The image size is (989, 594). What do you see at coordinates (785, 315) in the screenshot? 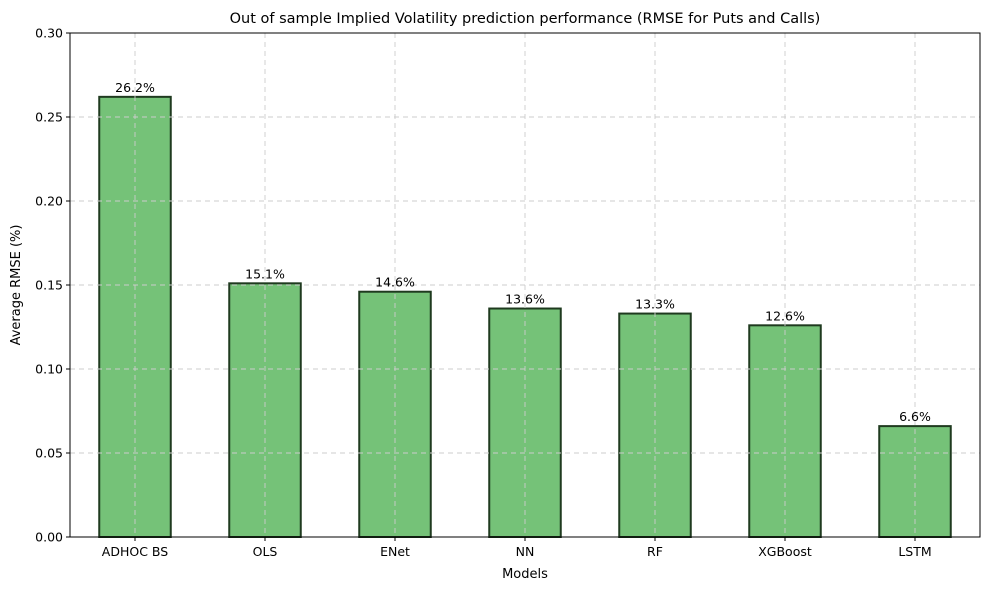
I see `bar-value-label: 12.6%` at bounding box center [785, 315].